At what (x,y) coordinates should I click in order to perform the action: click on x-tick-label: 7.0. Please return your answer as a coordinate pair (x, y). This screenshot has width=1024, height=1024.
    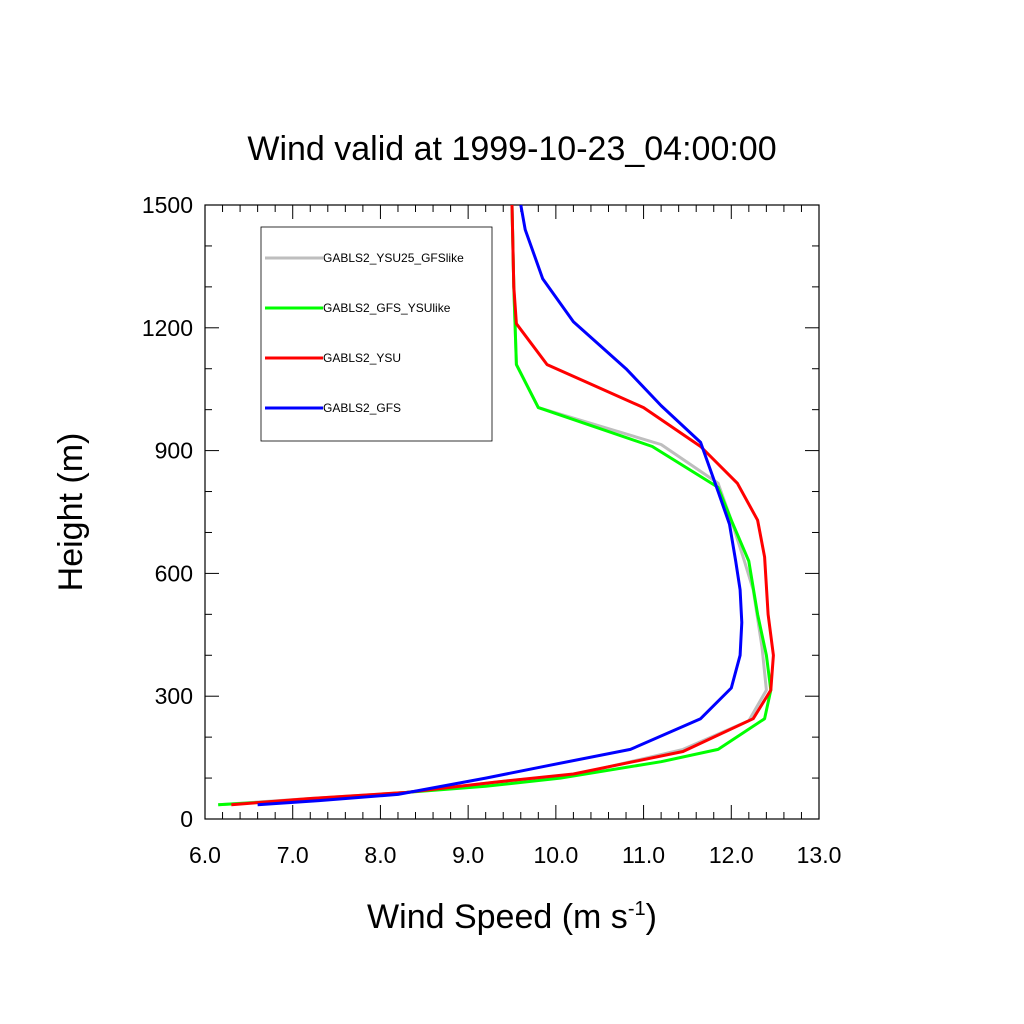
    Looking at the image, I should click on (293, 855).